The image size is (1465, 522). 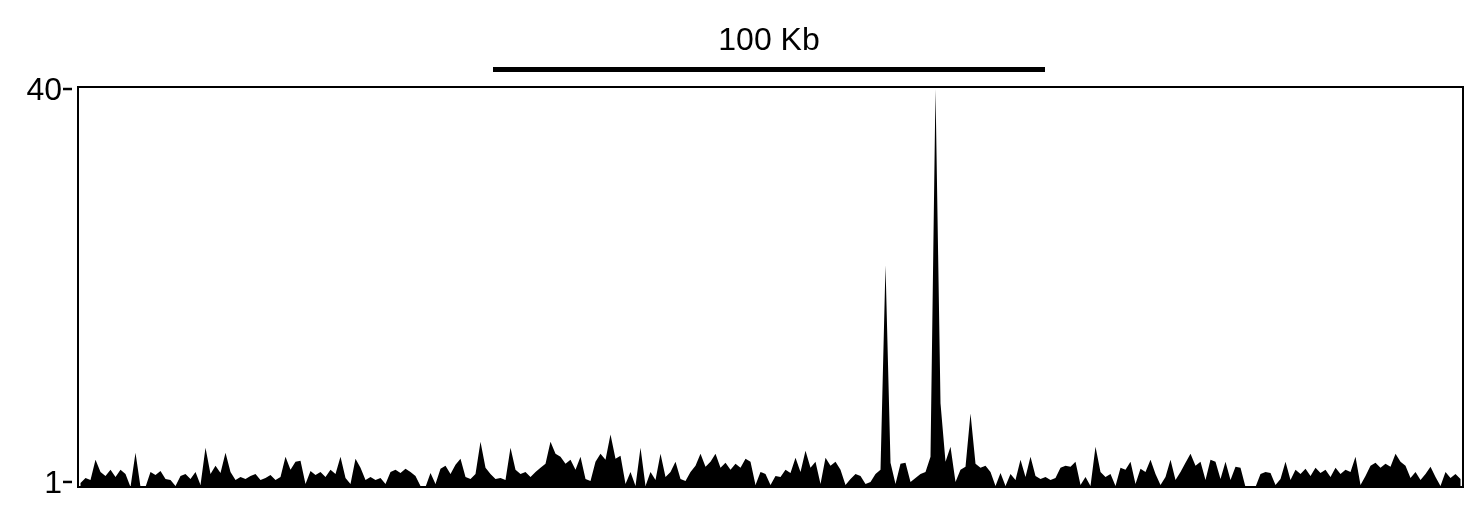 What do you see at coordinates (44, 89) in the screenshot?
I see `y-tick-label: 40` at bounding box center [44, 89].